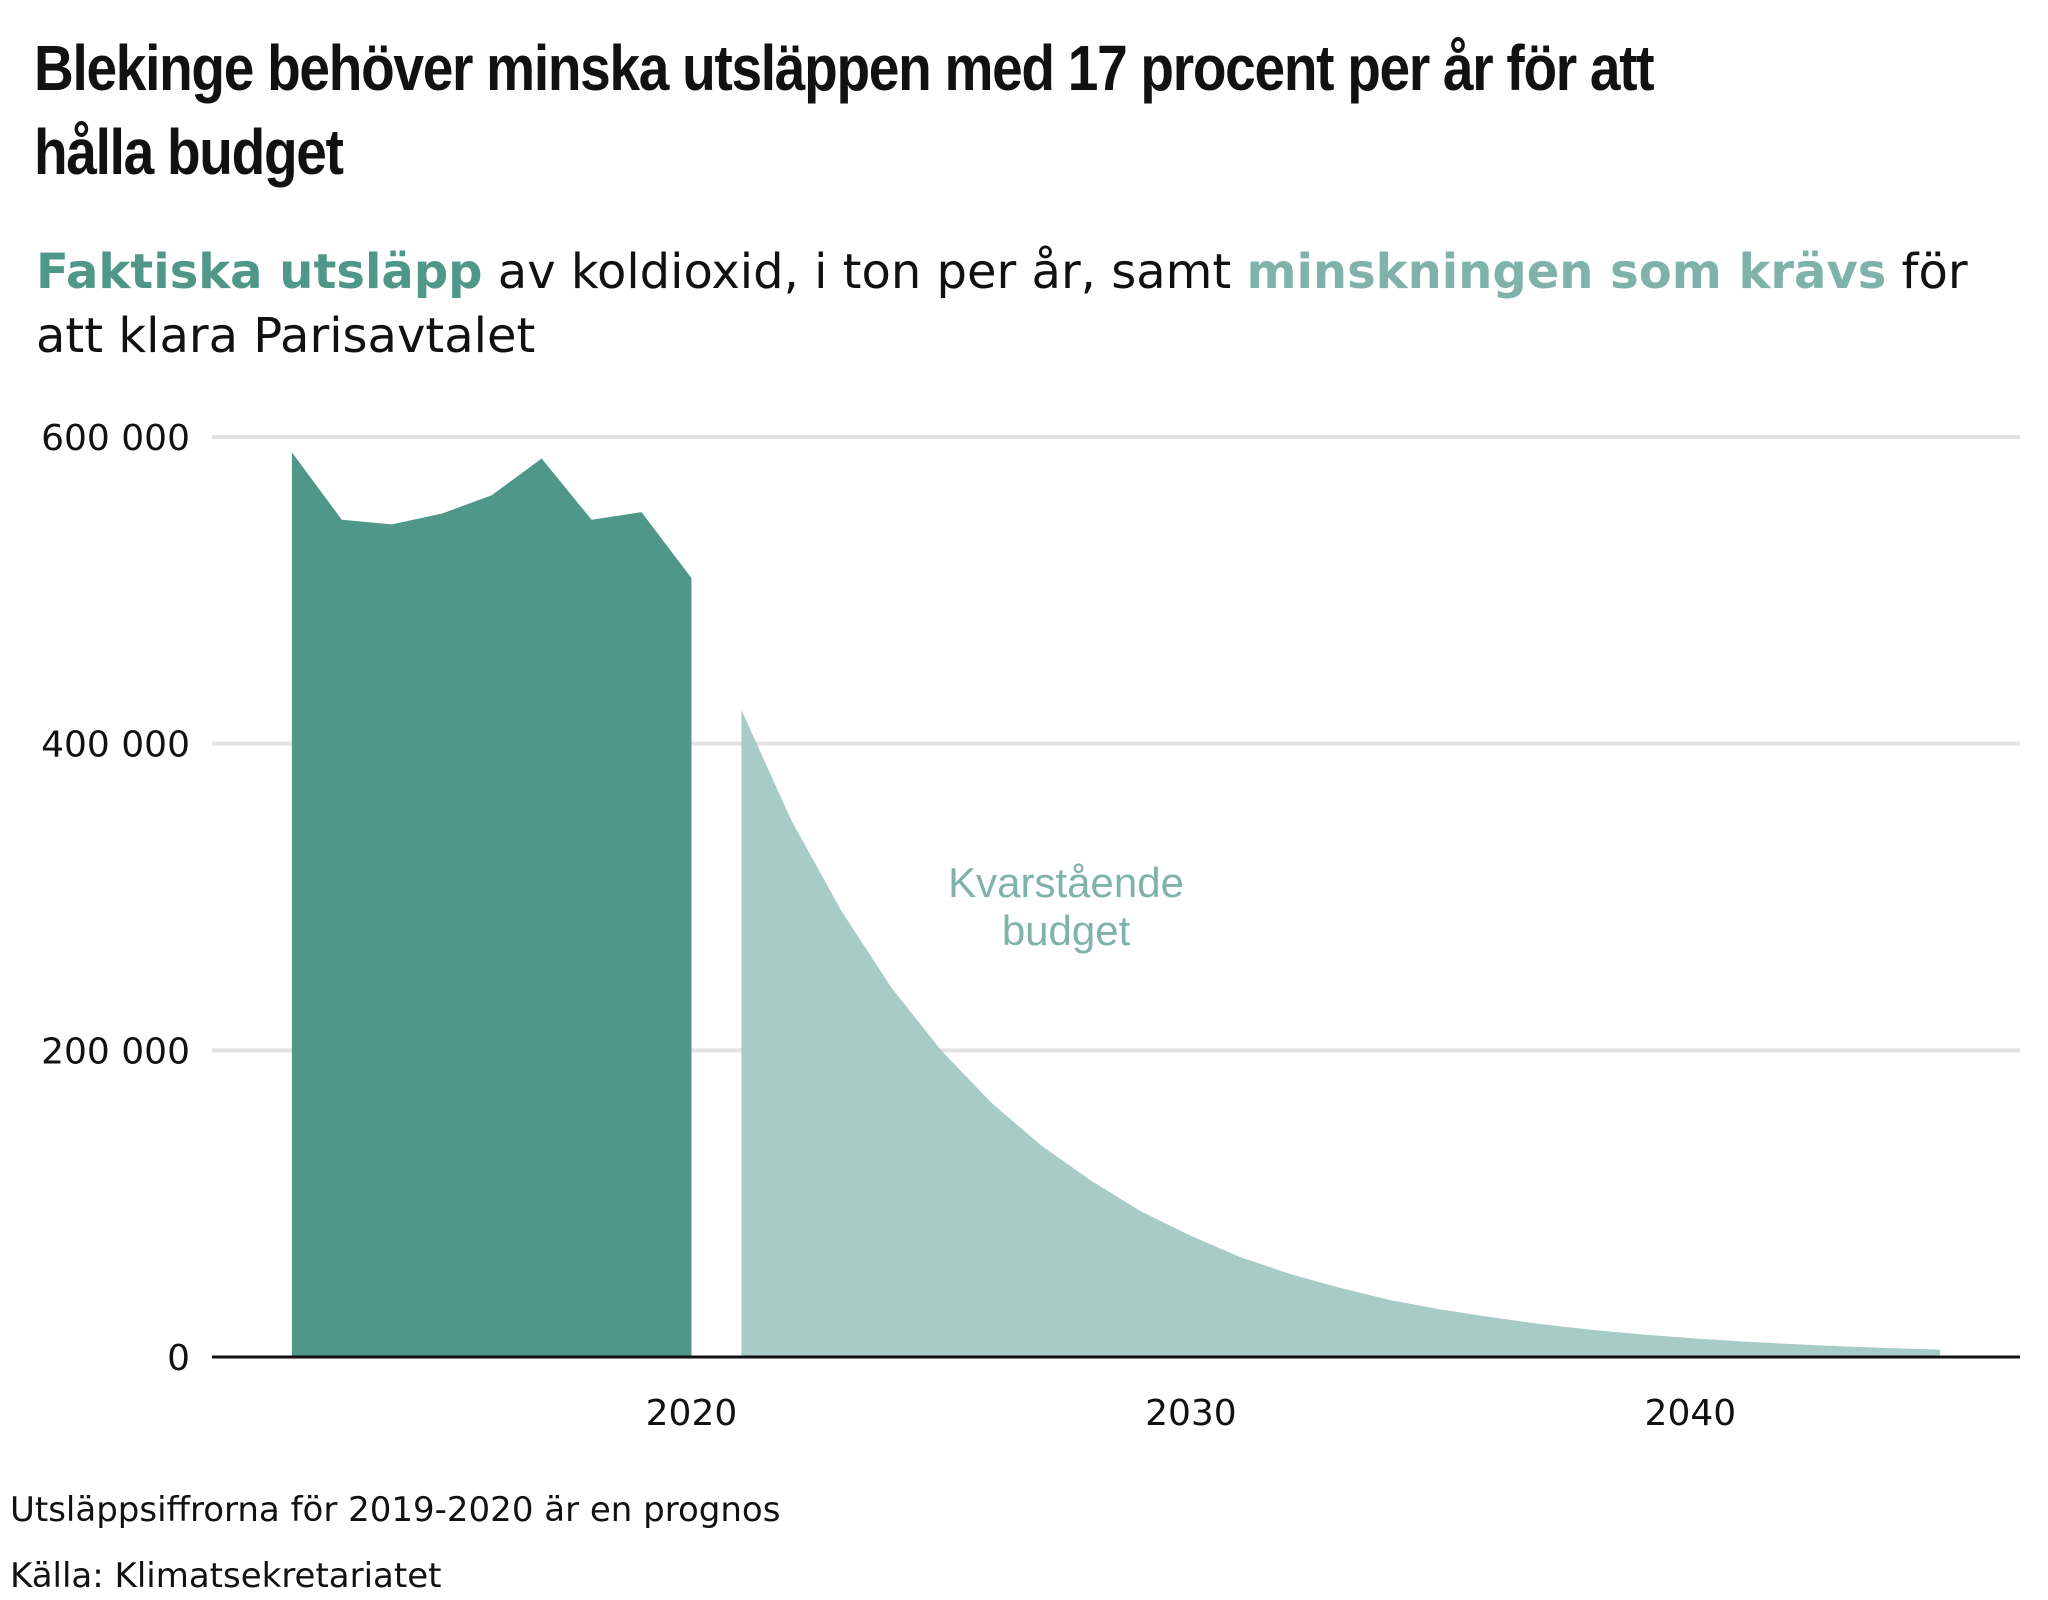  What do you see at coordinates (491, 904) in the screenshot?
I see `area-actual-emissions` at bounding box center [491, 904].